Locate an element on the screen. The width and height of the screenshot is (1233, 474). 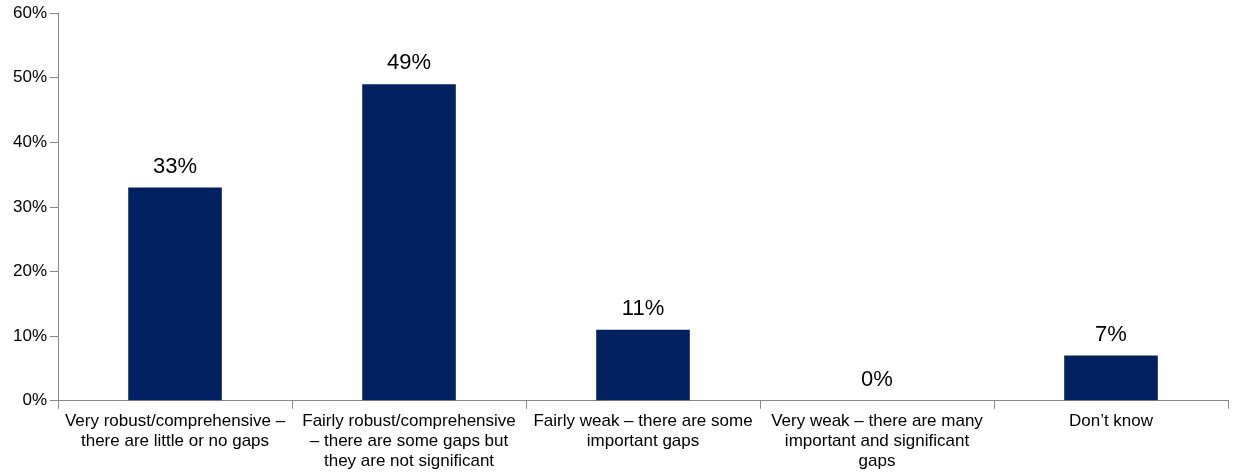
x-tick-label: Very weak – there are many important and significant gaps is located at coordinates (877, 440).